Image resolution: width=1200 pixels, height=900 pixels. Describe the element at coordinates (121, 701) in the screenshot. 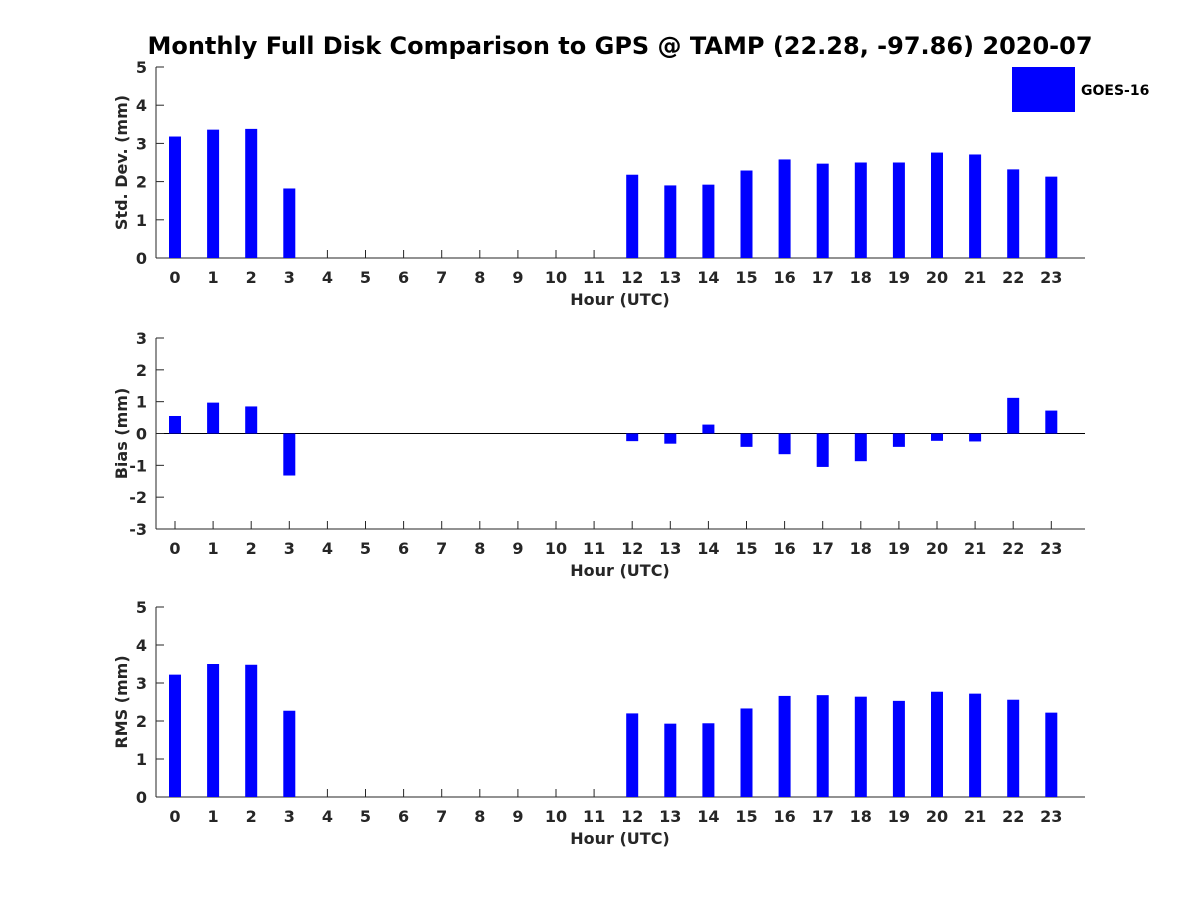

I see `y-axis-label: RMS (mm)` at that location.